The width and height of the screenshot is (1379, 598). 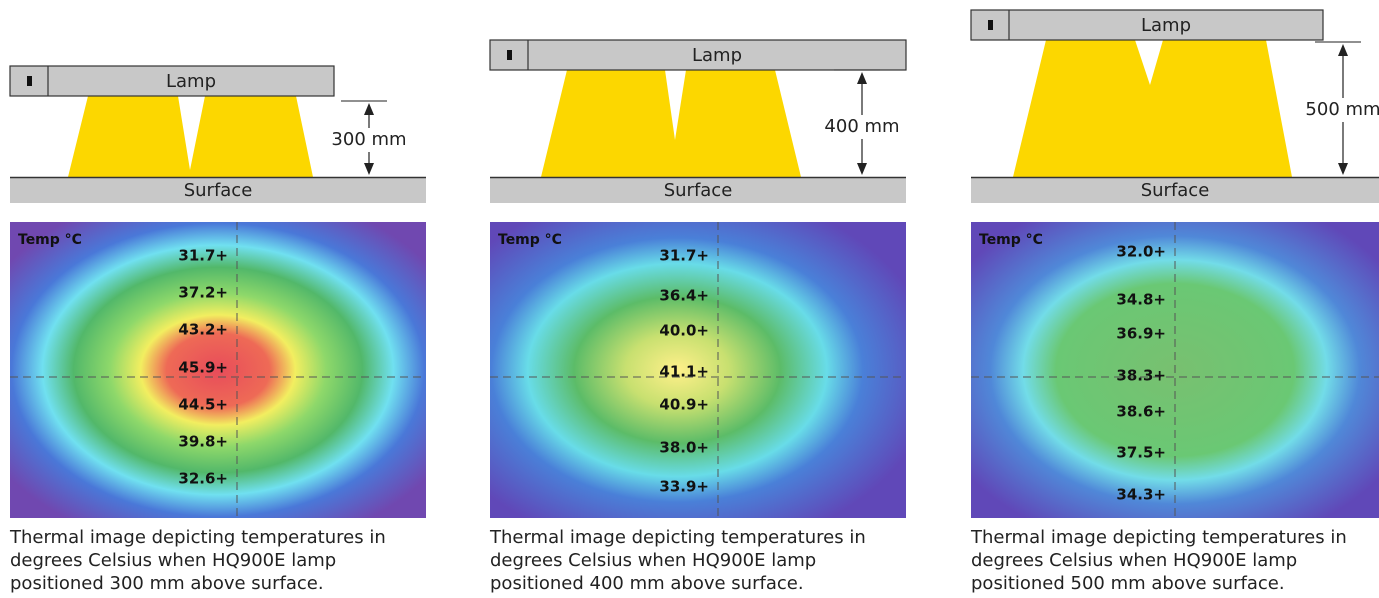 I want to click on dimension-label: 500 mm, so click(x=1342, y=109).